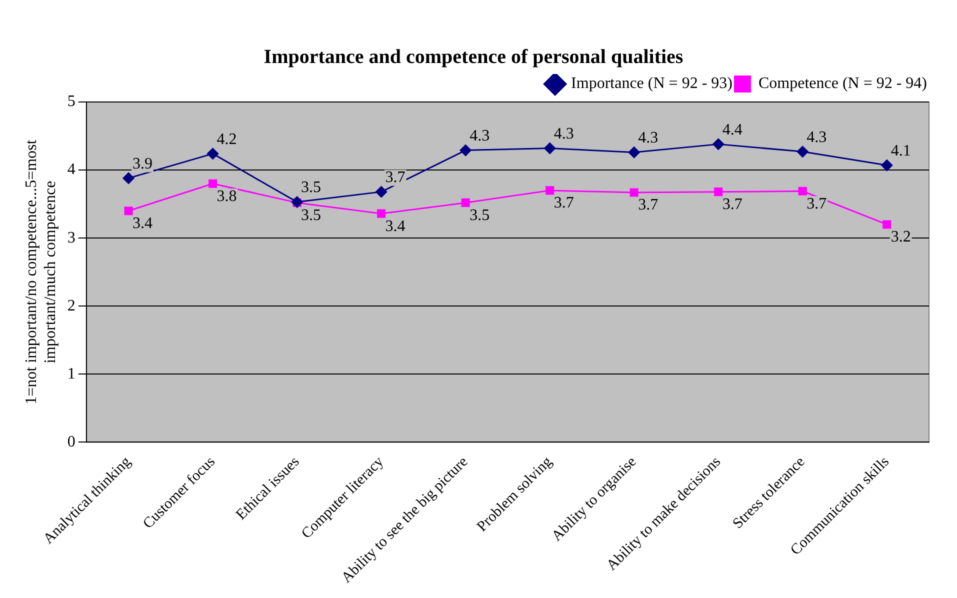 This screenshot has height=598, width=957. I want to click on legend-label: Competence (N = 92 - 94), so click(842, 83).